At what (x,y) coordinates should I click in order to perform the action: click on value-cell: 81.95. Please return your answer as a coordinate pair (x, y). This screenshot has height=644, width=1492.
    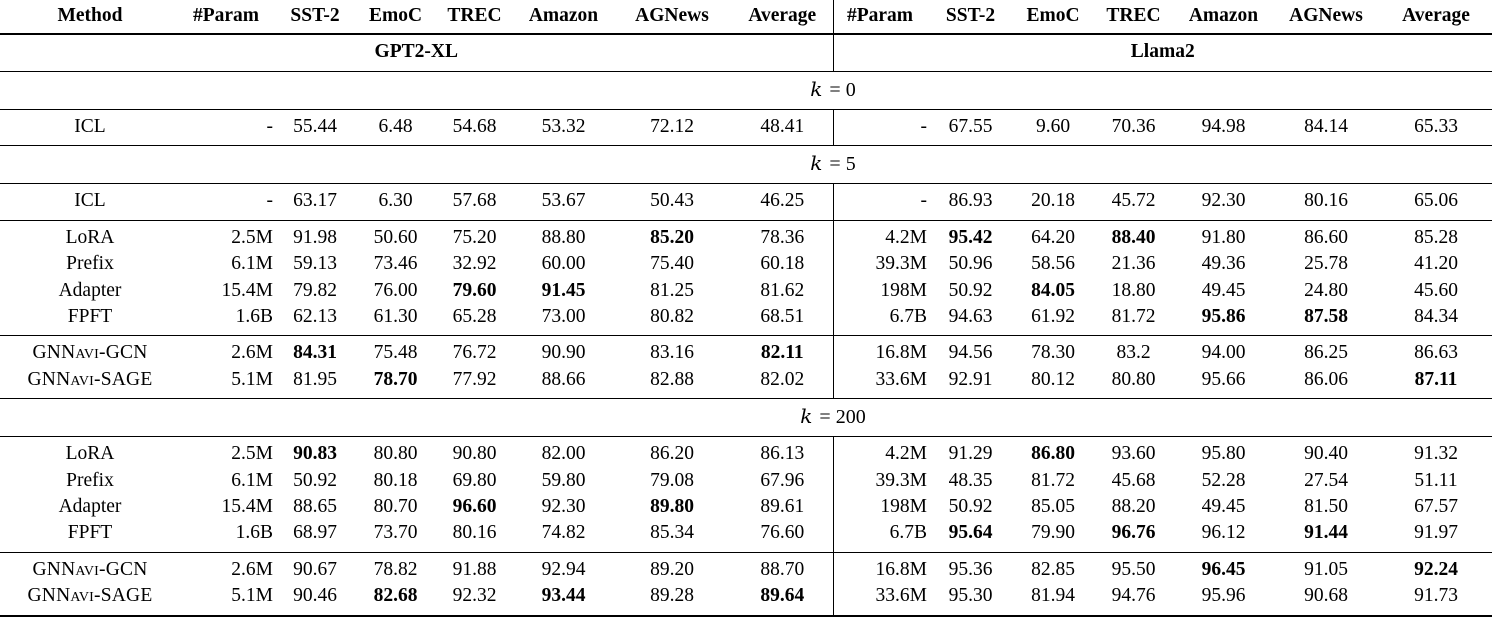
    Looking at the image, I should click on (315, 379).